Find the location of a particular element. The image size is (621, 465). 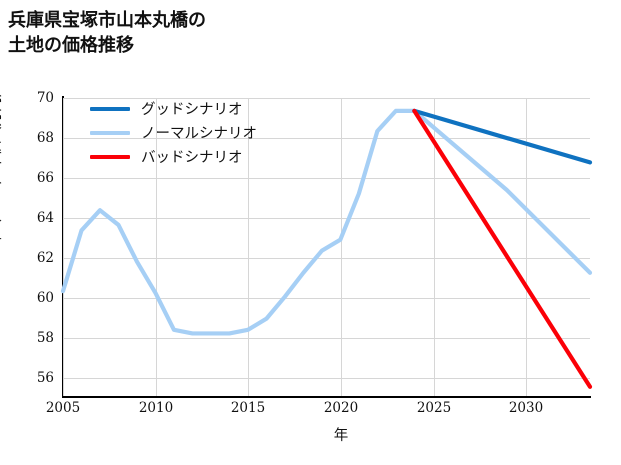

x-tick-2005: 2005 is located at coordinates (63, 408).